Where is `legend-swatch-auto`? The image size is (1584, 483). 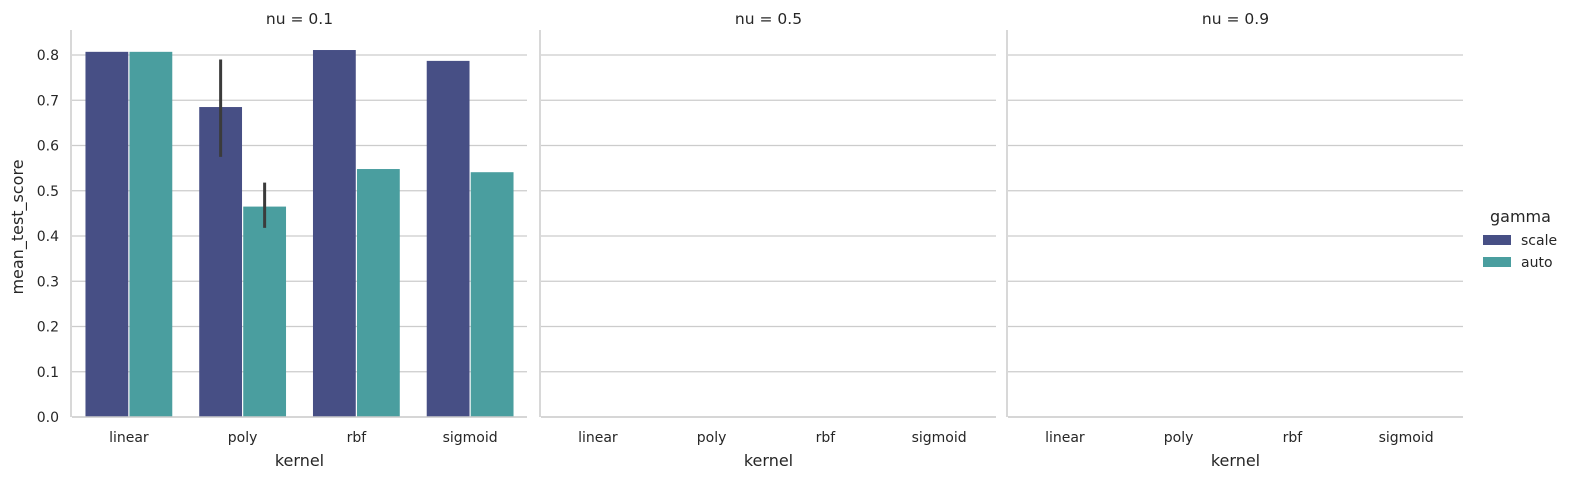
legend-swatch-auto is located at coordinates (1497, 262).